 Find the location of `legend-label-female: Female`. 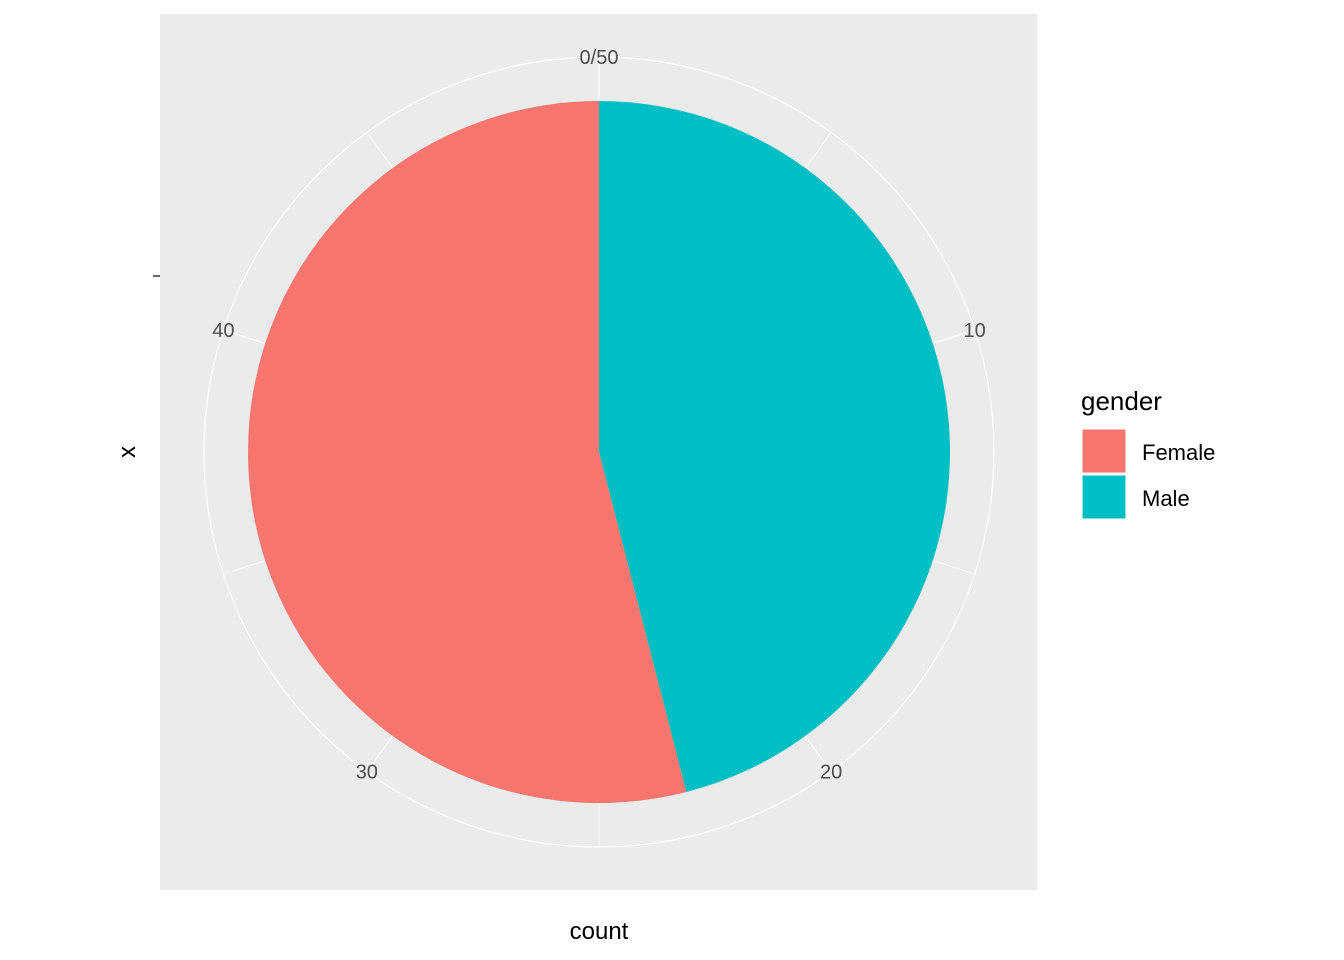

legend-label-female: Female is located at coordinates (1178, 452).